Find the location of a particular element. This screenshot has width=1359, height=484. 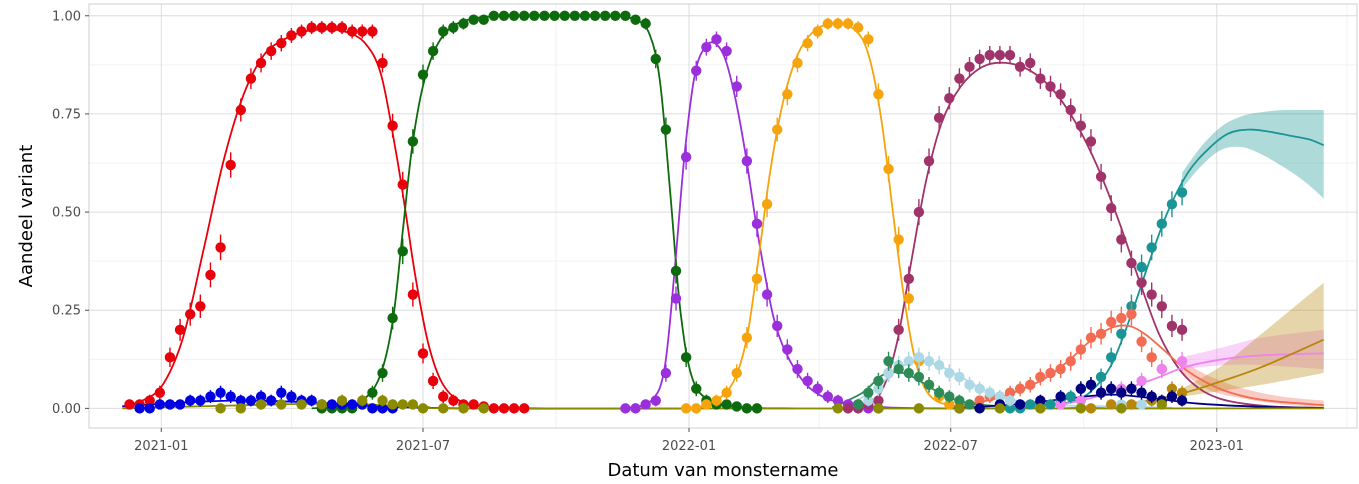

x-axis-ticks: 2021-01 2021-07 2022-01 2022-07 2023-01 is located at coordinates (689, 441).